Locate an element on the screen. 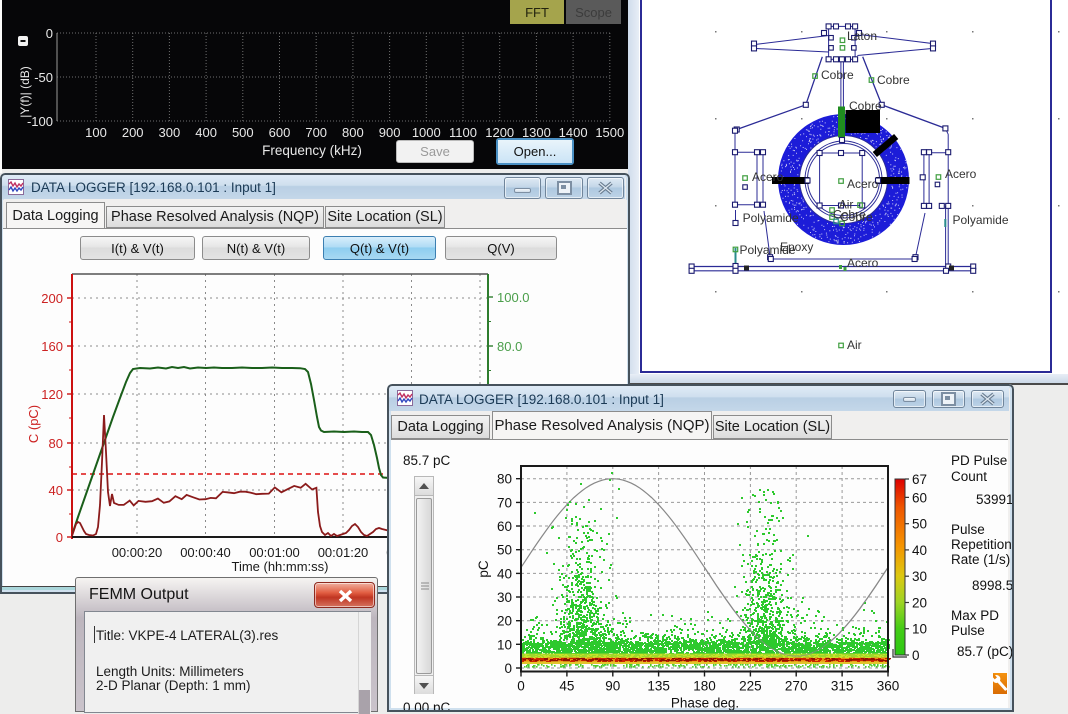 This screenshot has width=1068, height=714. svg-text: 360 is located at coordinates (888, 686).